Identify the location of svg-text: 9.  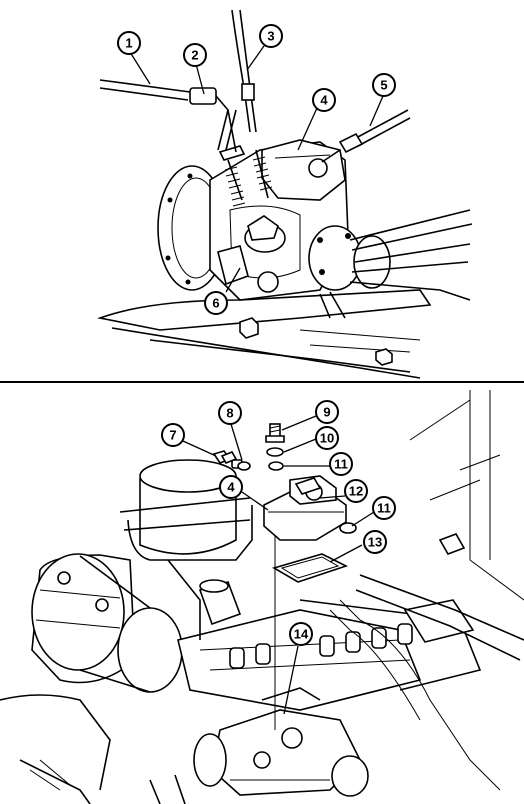
(326, 412).